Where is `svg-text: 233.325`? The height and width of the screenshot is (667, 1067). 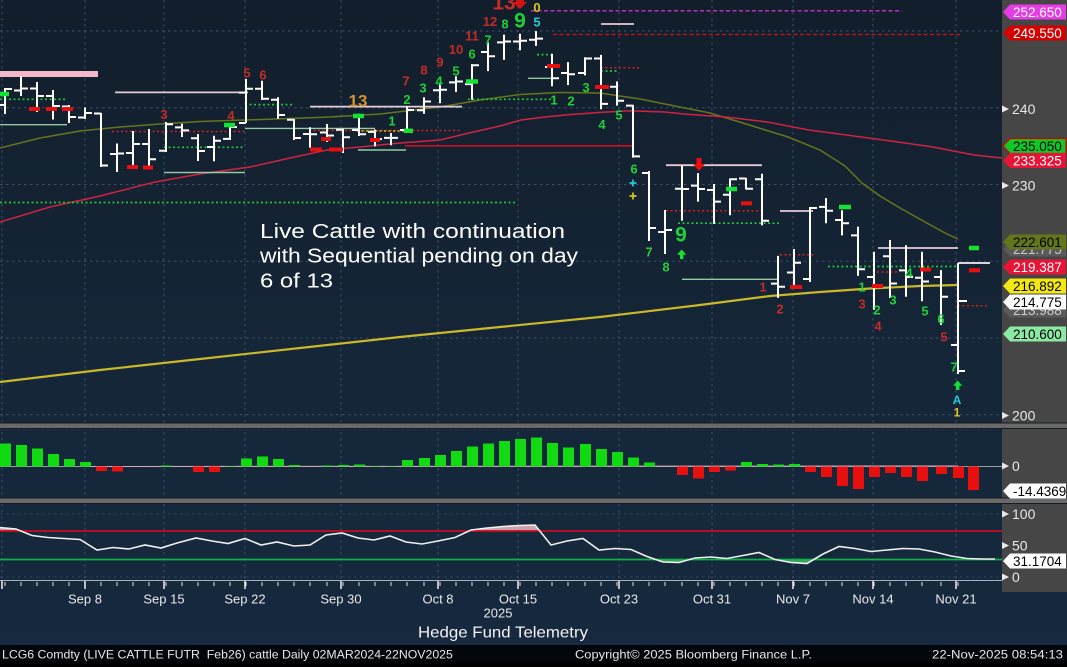 svg-text: 233.325 is located at coordinates (1037, 161).